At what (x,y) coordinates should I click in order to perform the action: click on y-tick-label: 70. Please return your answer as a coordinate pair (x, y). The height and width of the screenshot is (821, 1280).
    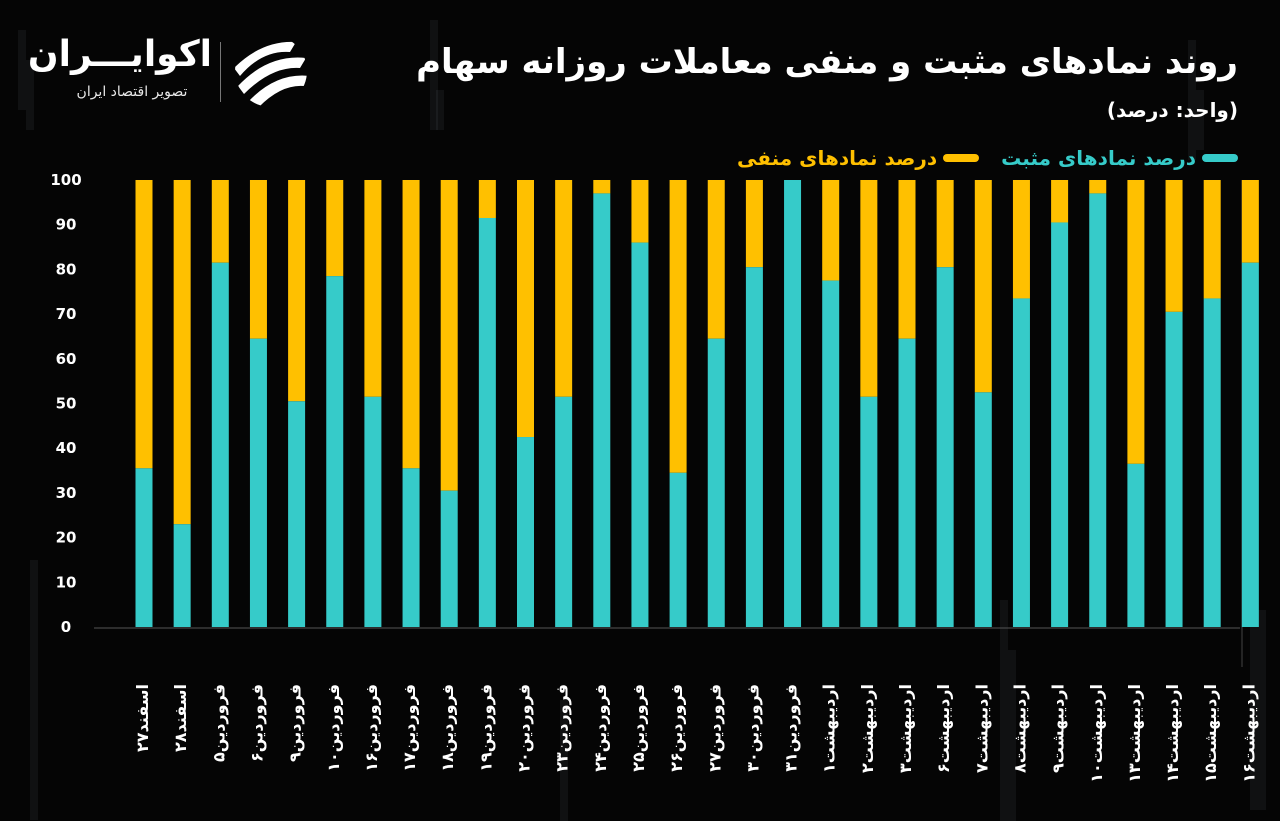
    Looking at the image, I should click on (66, 314).